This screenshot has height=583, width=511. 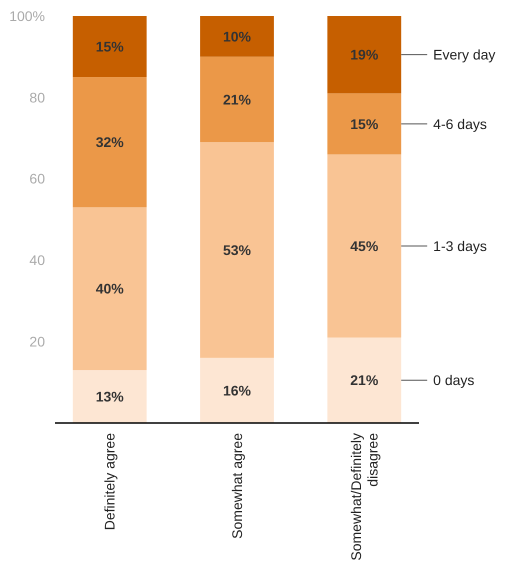 I want to click on data-label: 53%, so click(x=237, y=250).